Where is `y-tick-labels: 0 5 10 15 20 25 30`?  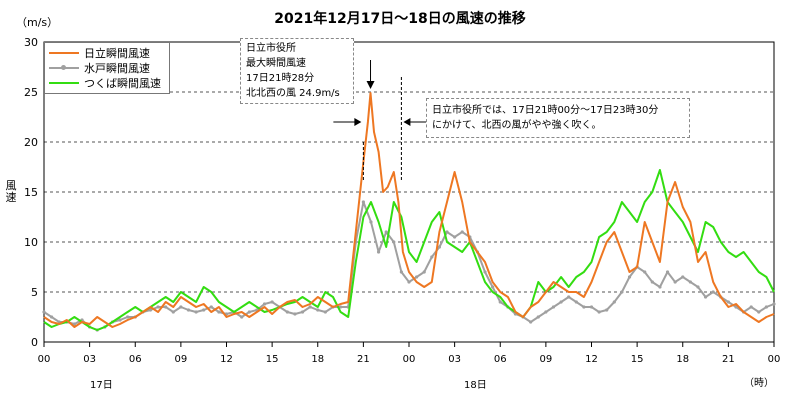
y-tick-labels: 0 5 10 15 20 25 30 is located at coordinates (31, 192).